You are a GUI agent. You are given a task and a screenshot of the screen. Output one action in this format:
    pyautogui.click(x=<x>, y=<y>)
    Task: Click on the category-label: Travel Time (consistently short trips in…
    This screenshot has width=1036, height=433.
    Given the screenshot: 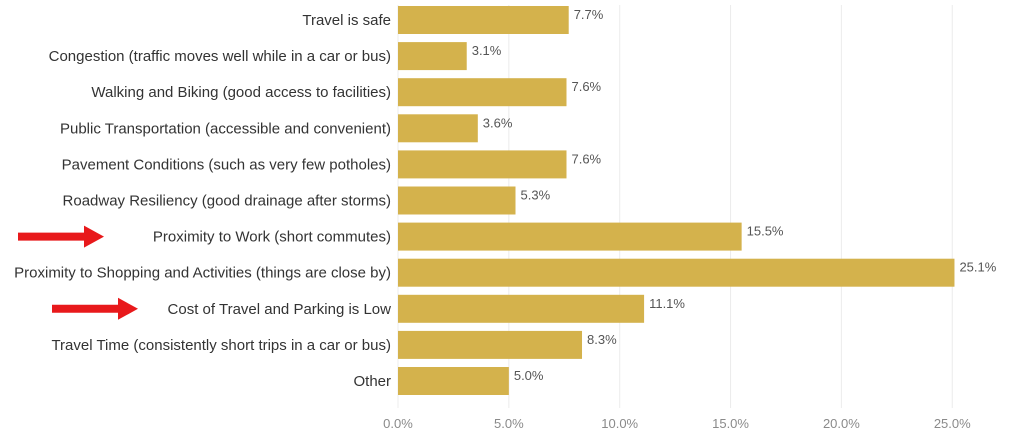 What is the action you would take?
    pyautogui.click(x=221, y=345)
    